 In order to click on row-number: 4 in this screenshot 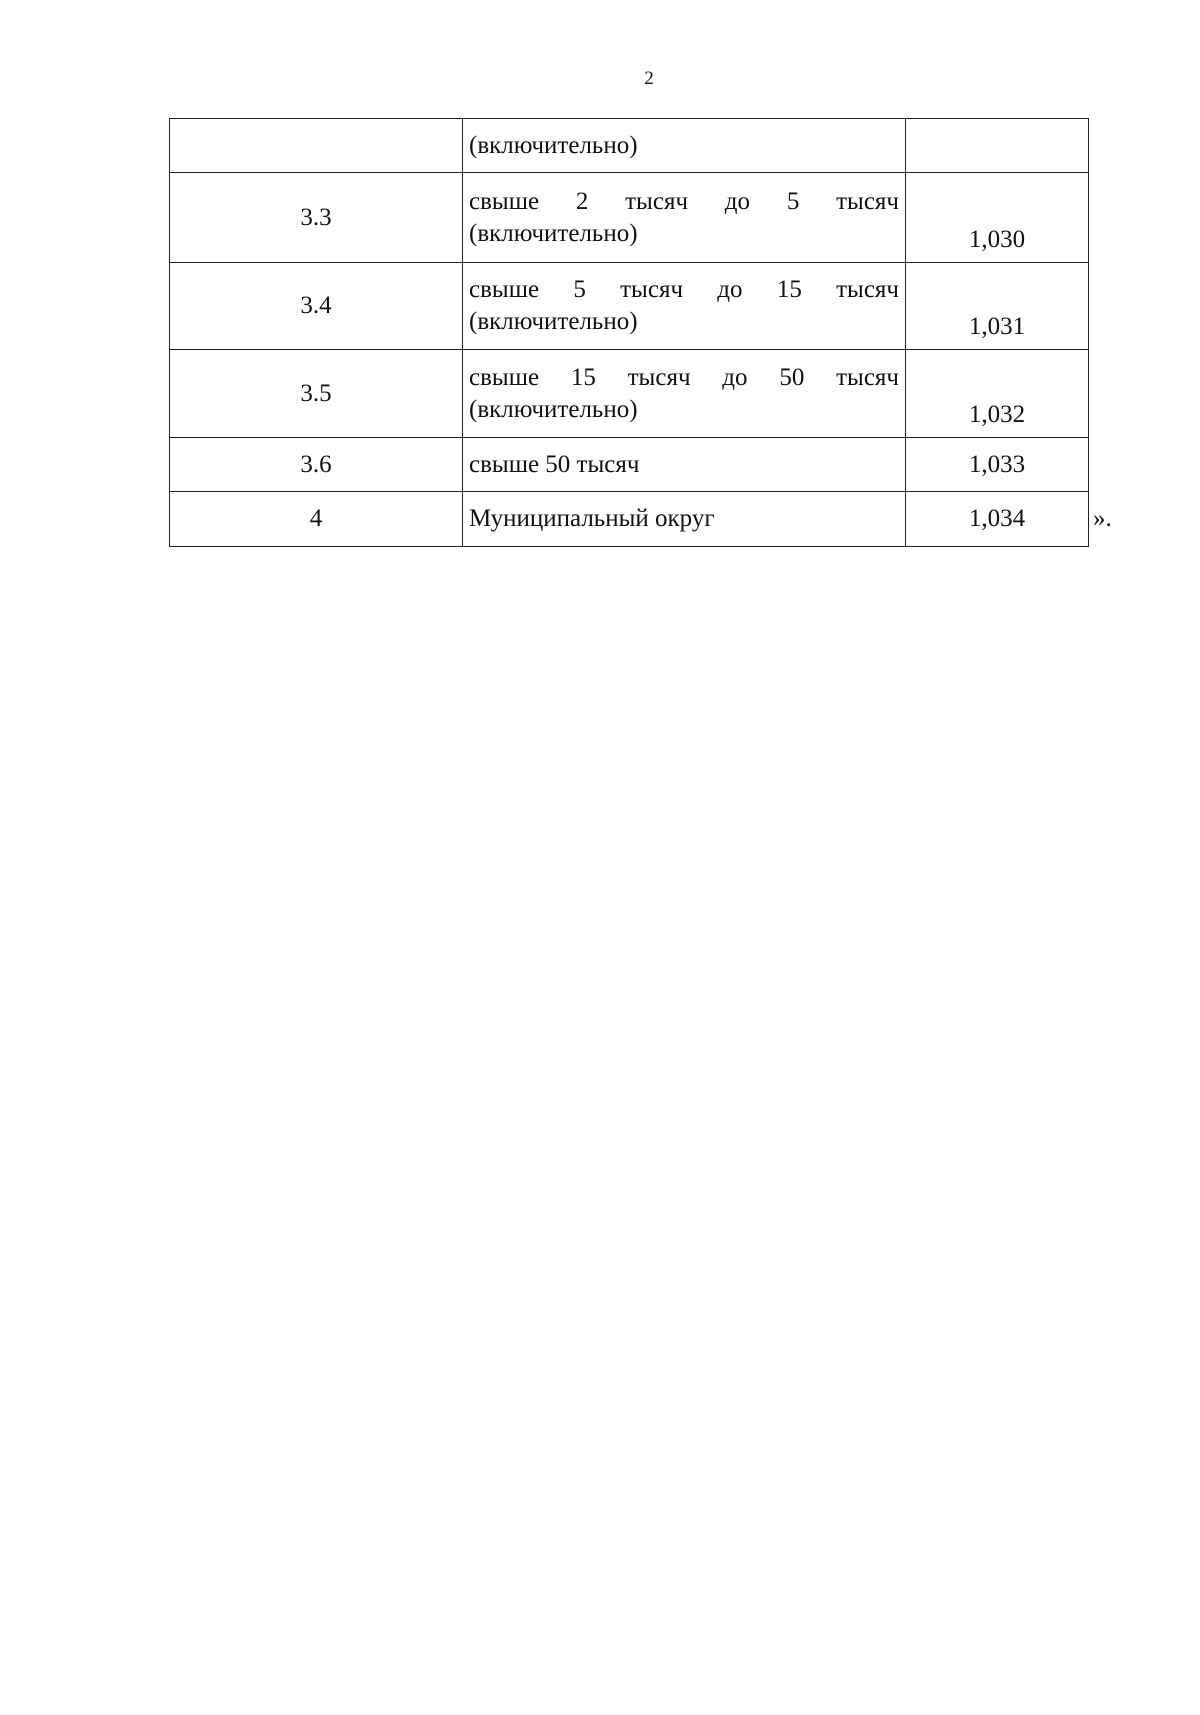, I will do `click(316, 519)`.